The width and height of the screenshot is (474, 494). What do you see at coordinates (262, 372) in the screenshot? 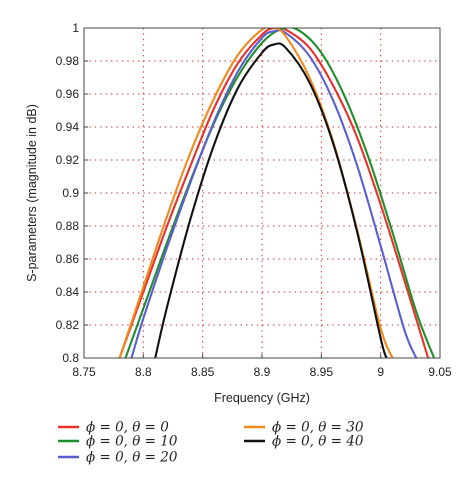
I see `x-tick-label: 8.9` at bounding box center [262, 372].